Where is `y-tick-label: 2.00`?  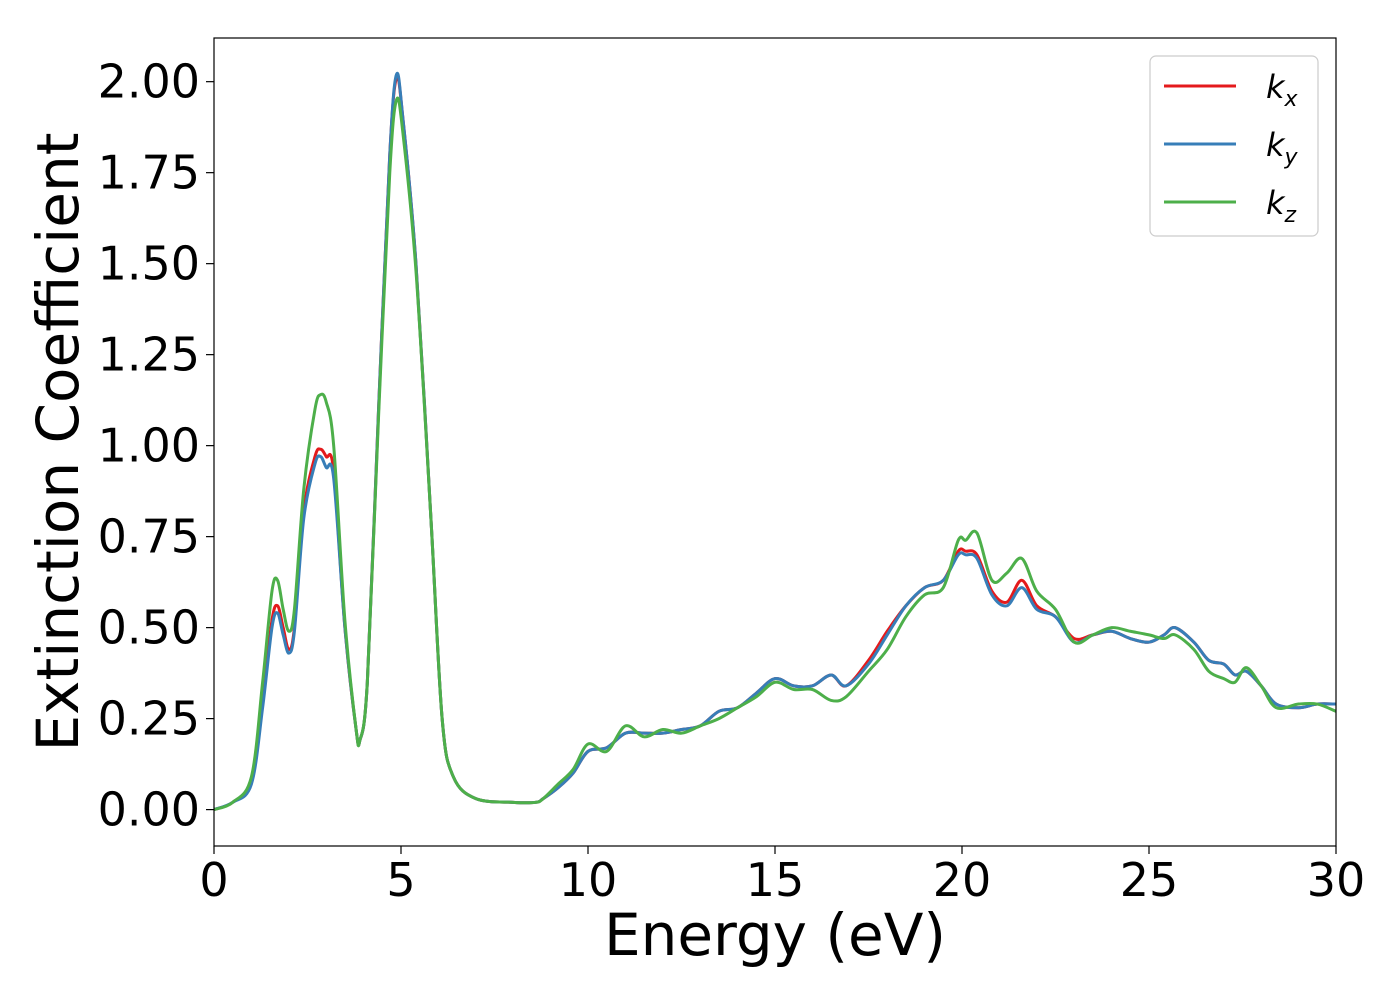
y-tick-label: 2.00 is located at coordinates (149, 82).